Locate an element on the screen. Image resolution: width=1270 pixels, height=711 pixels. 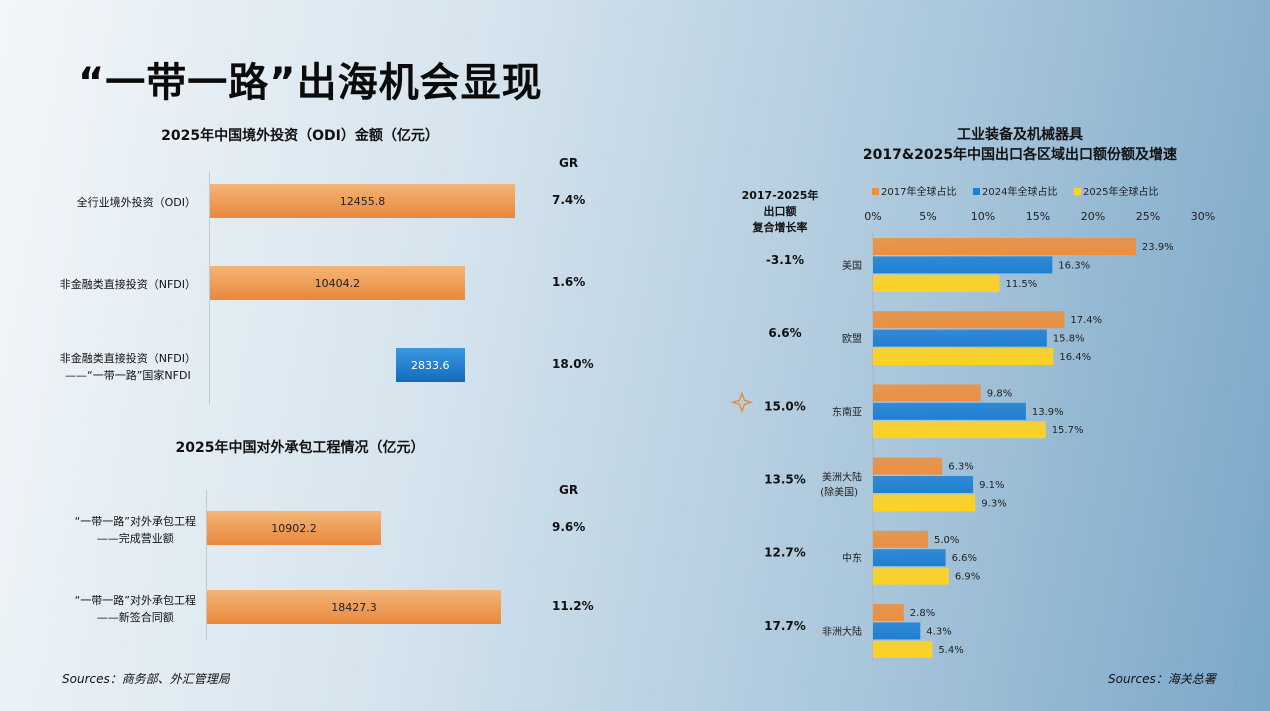
bar-value-label: 4.3% is located at coordinates (938, 631).